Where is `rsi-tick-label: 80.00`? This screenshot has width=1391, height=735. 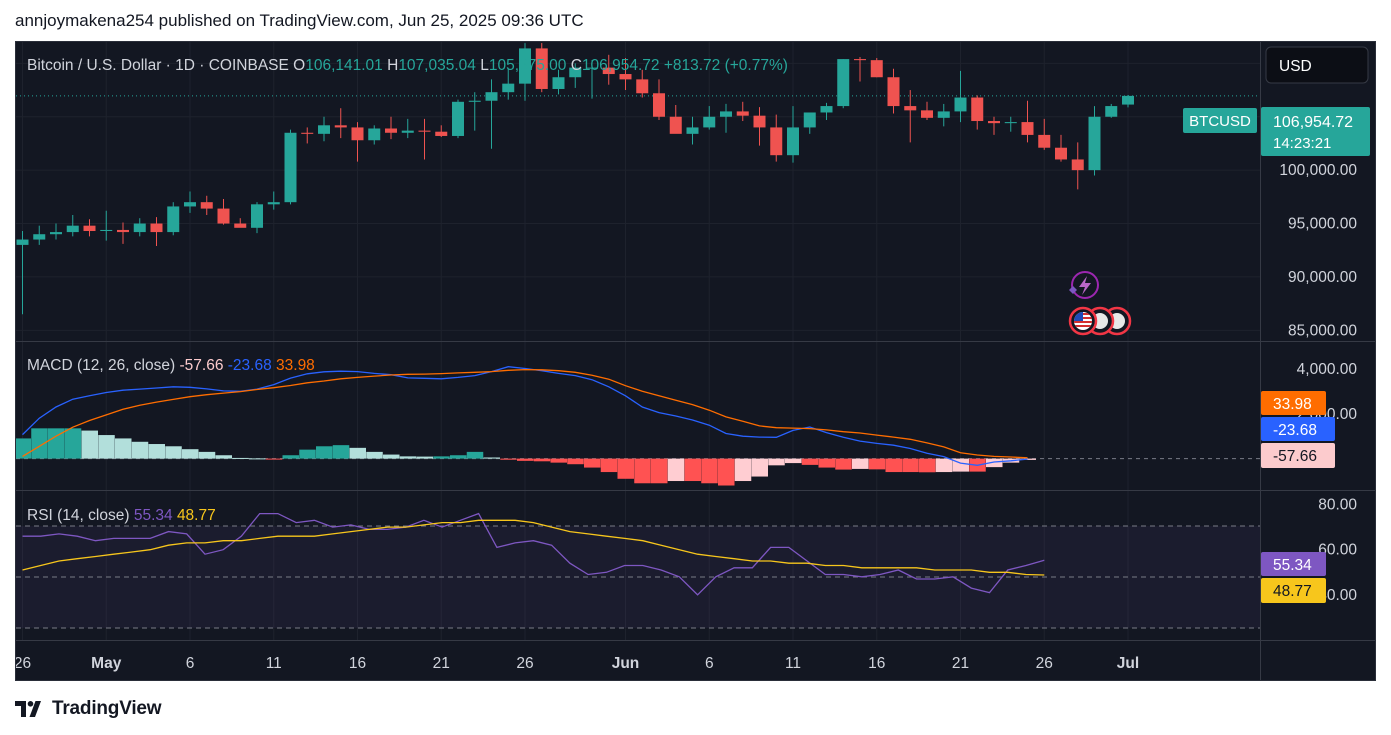
rsi-tick-label: 80.00 is located at coordinates (1337, 505).